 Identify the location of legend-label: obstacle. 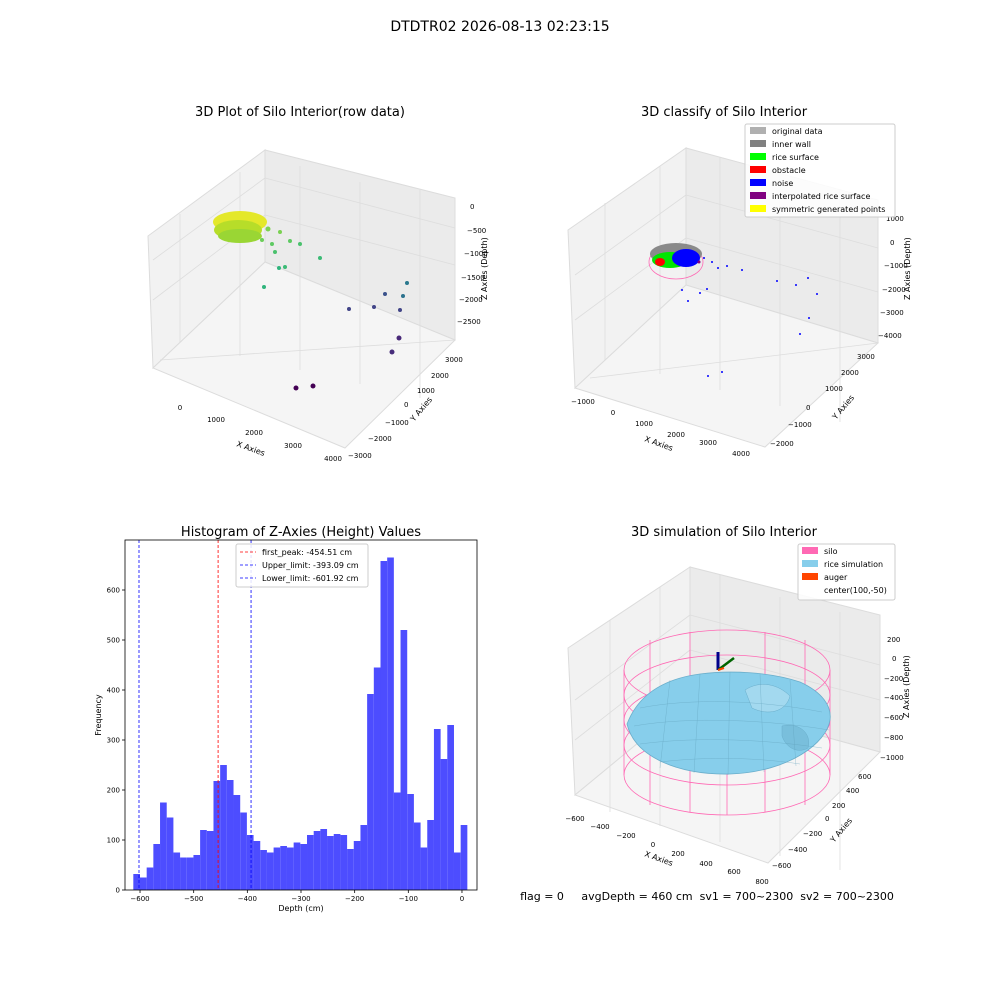
(789, 170).